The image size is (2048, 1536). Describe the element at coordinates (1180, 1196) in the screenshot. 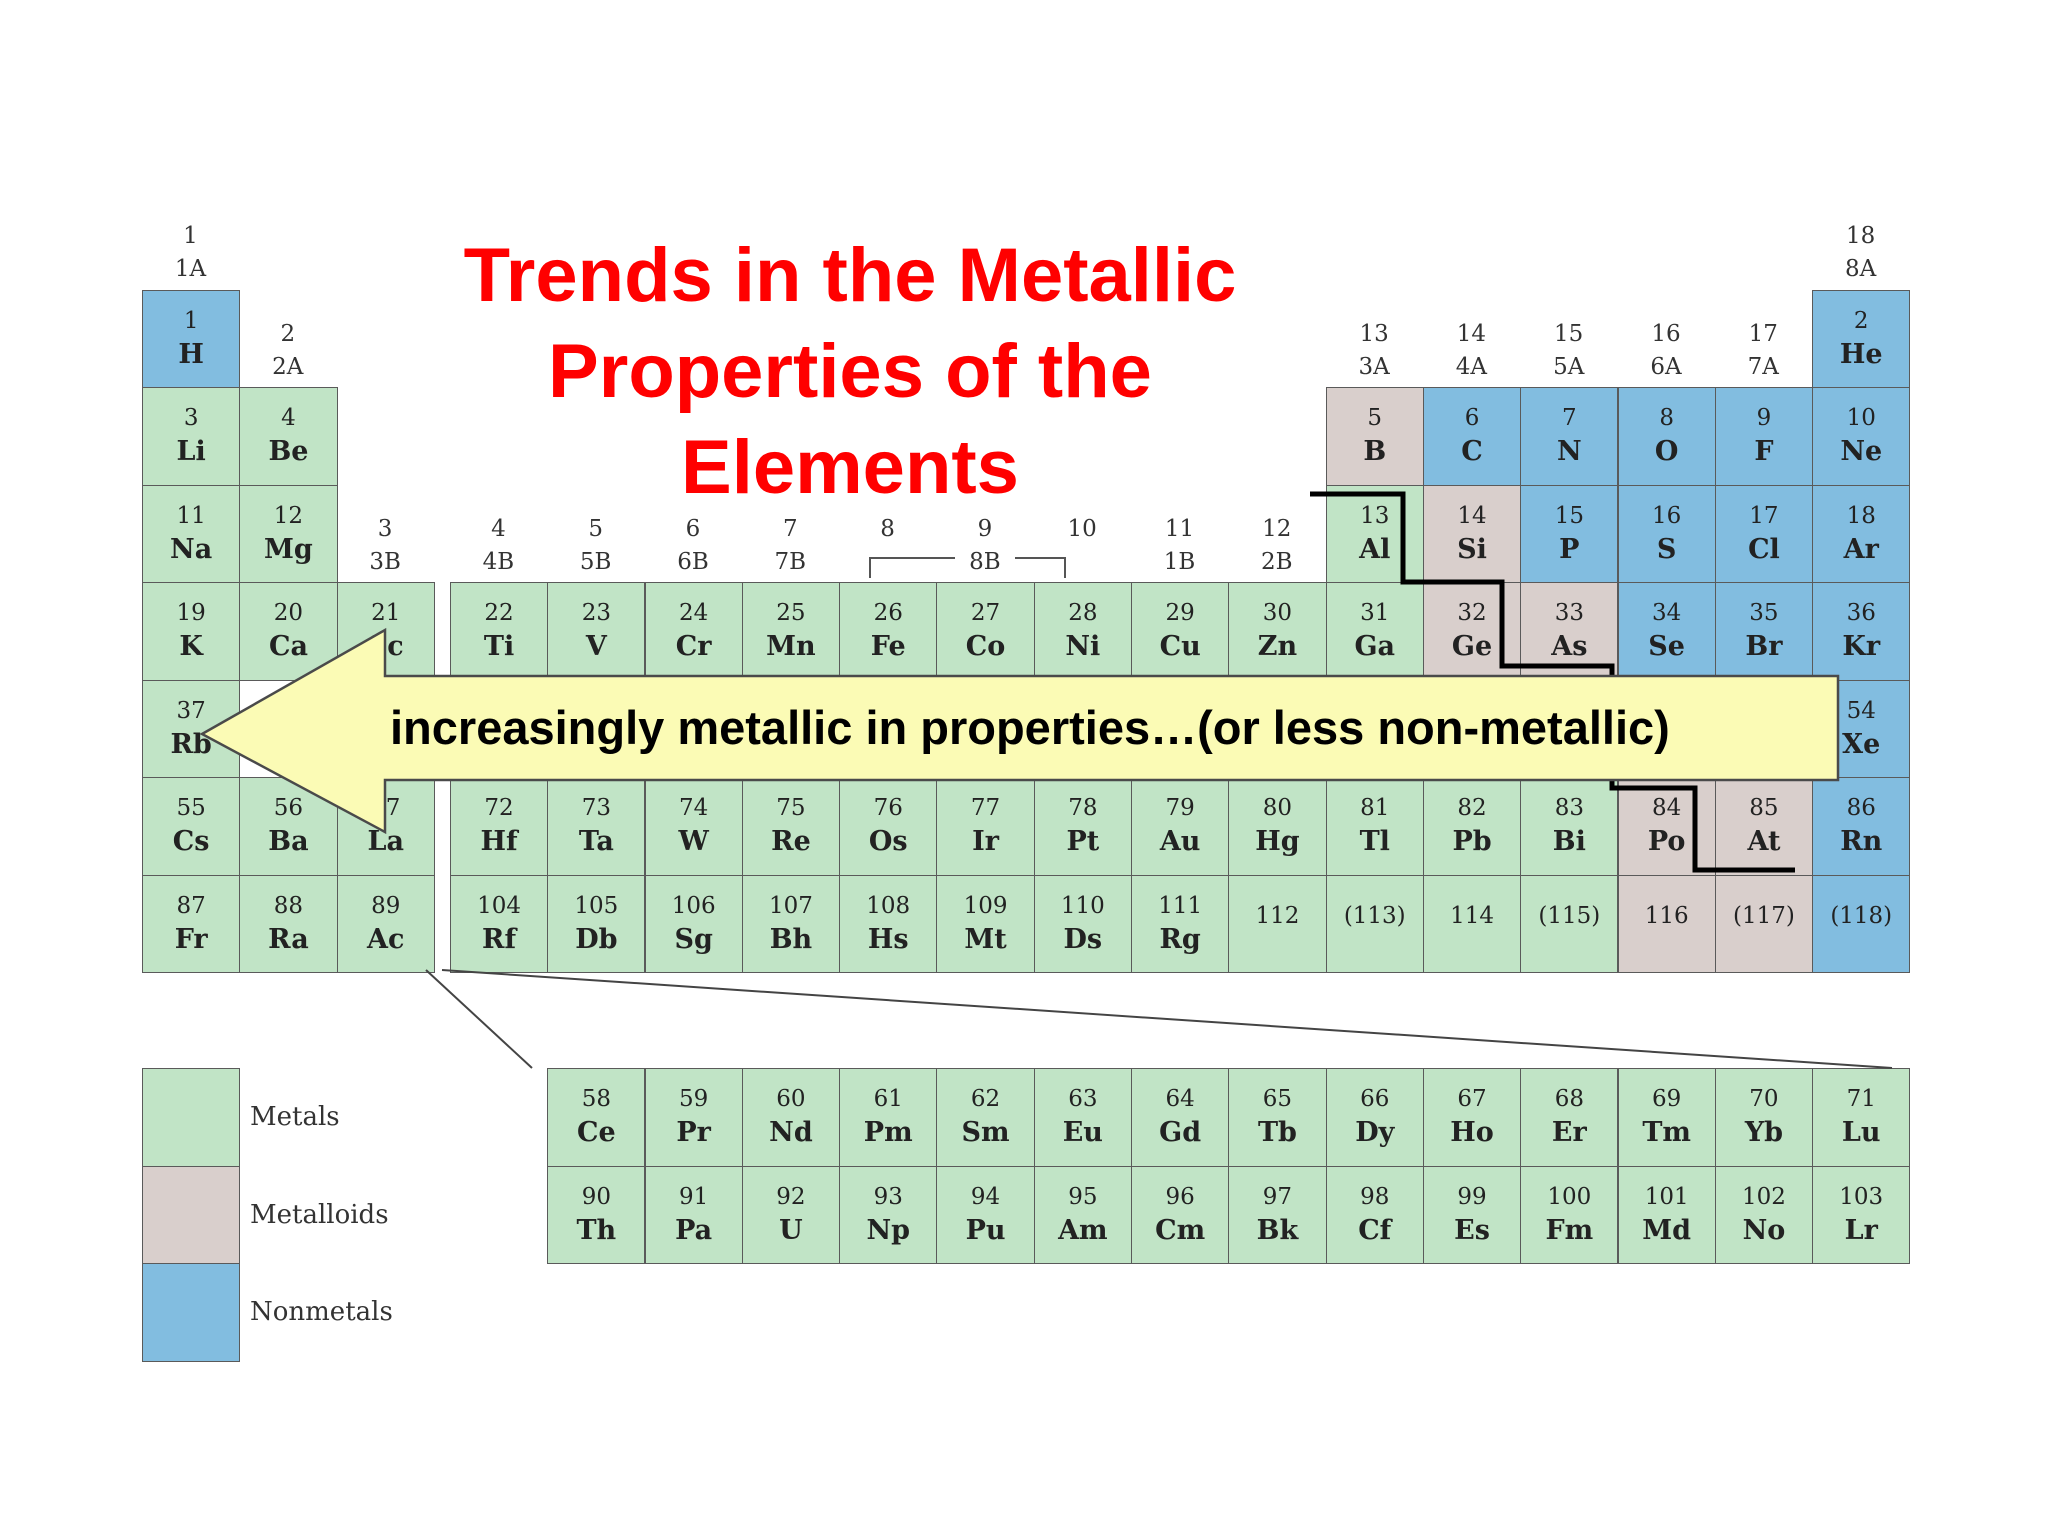

I see `atomic-number: 96` at that location.